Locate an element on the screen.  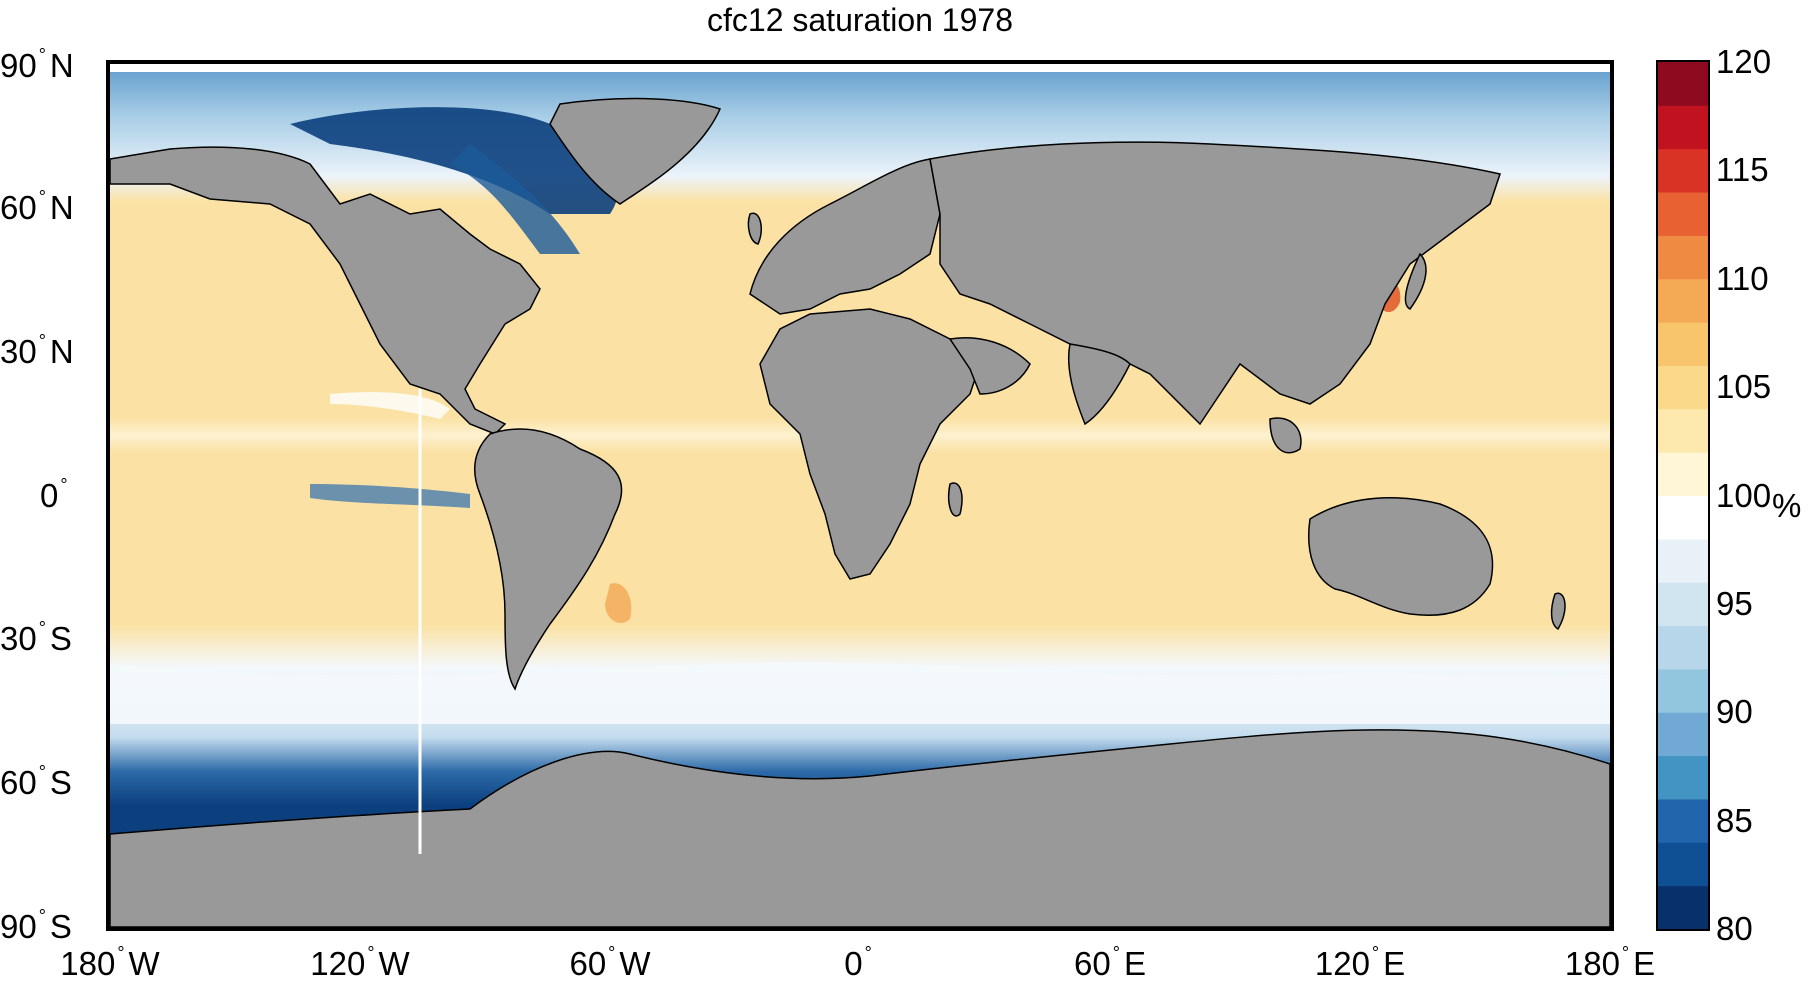
north-america is located at coordinates (325, 290).